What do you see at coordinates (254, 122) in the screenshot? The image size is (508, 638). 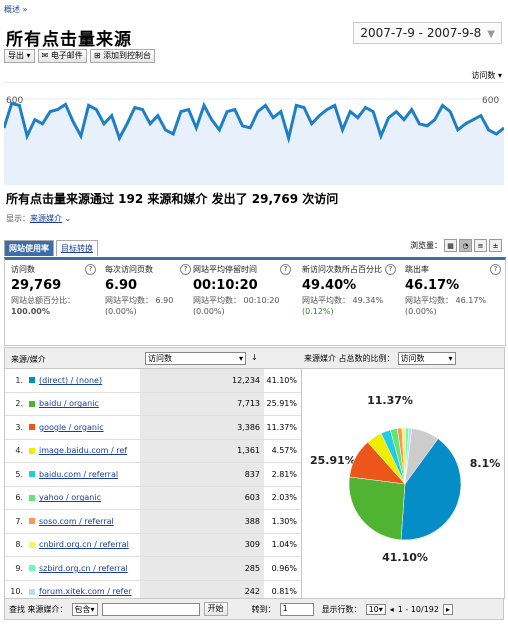 I see `visits-series-line` at bounding box center [254, 122].